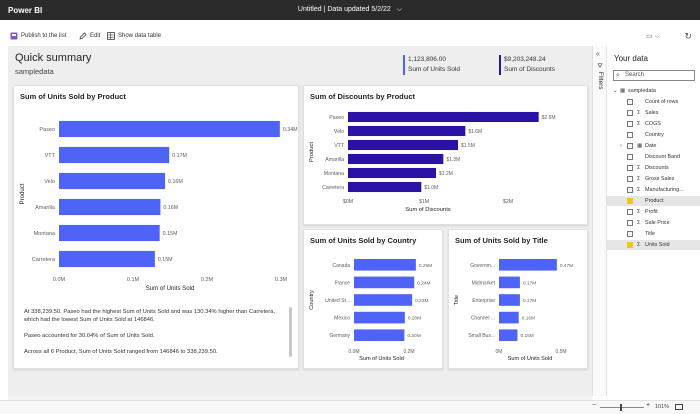 Image resolution: width=700 pixels, height=414 pixels. I want to click on table-node: ⌄ ▦ sampledata, so click(653, 91).